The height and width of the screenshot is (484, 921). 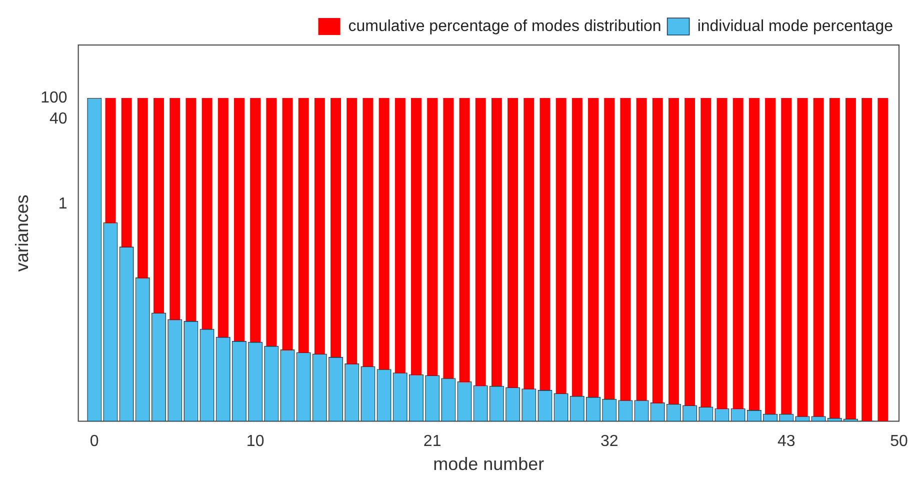 What do you see at coordinates (94, 441) in the screenshot?
I see `x-tick-label: 0` at bounding box center [94, 441].